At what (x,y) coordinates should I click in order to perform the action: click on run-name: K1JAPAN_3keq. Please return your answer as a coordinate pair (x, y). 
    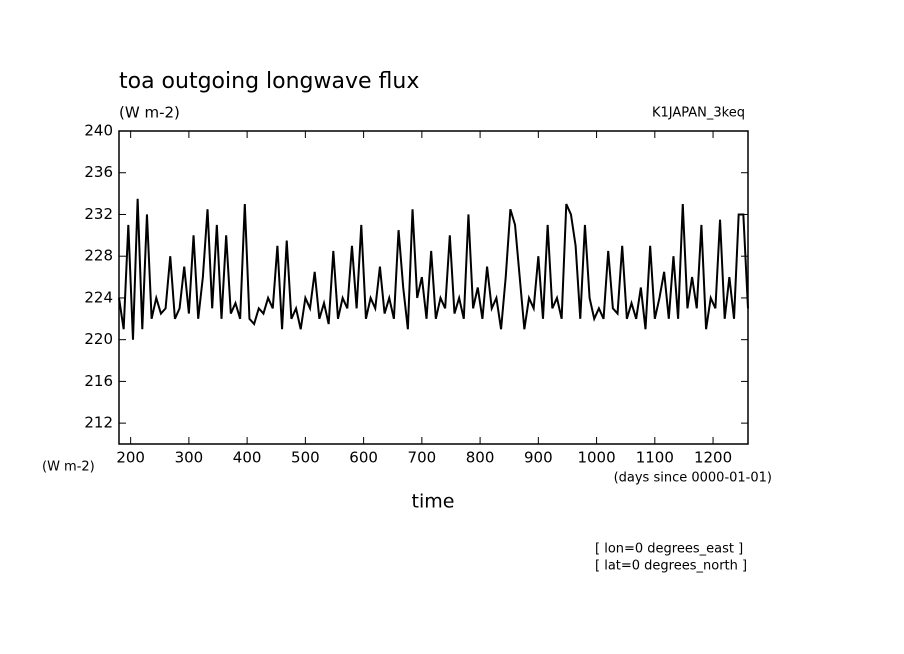
    Looking at the image, I should click on (698, 113).